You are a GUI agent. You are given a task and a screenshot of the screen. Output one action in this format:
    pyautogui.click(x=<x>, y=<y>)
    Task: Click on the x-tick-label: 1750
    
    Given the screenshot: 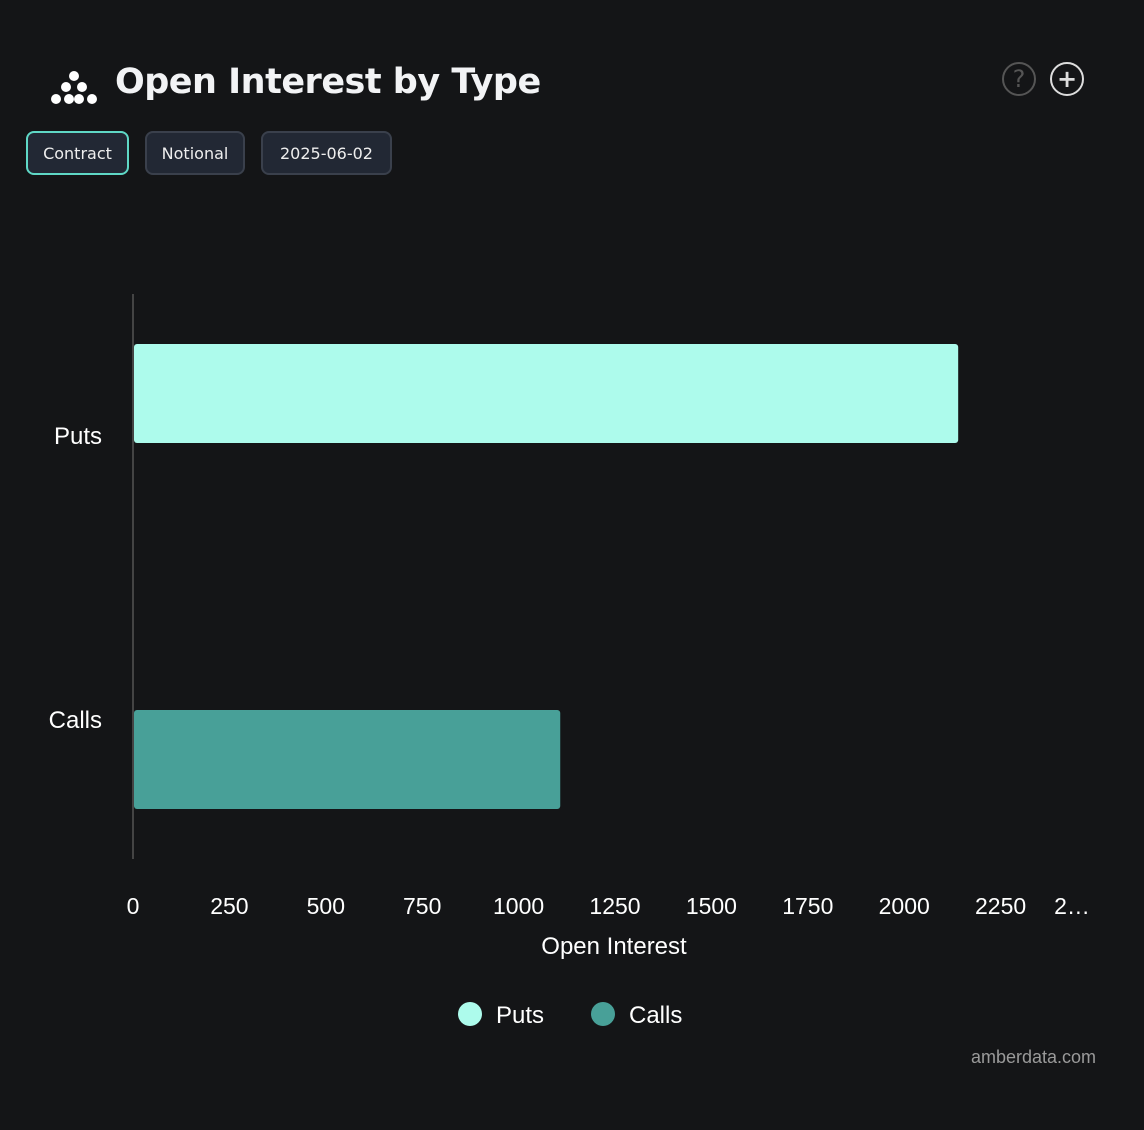 What is the action you would take?
    pyautogui.click(x=807, y=906)
    